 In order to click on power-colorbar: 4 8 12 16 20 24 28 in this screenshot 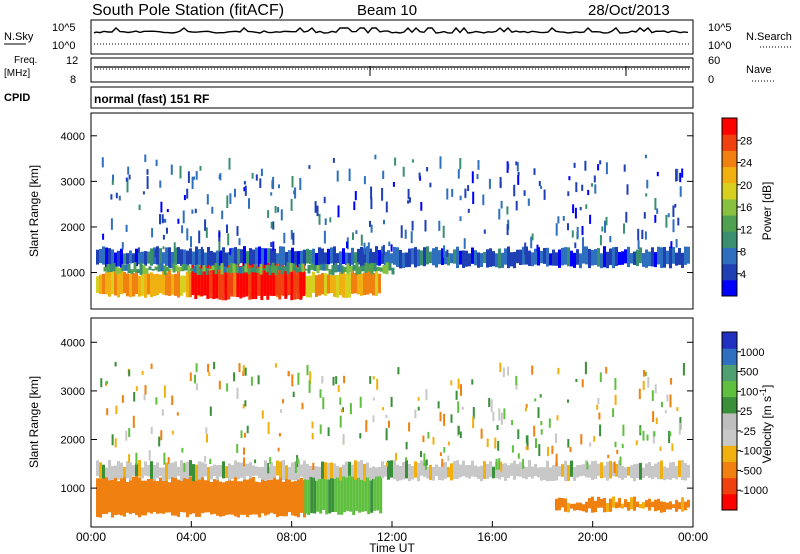, I will do `click(736, 207)`.